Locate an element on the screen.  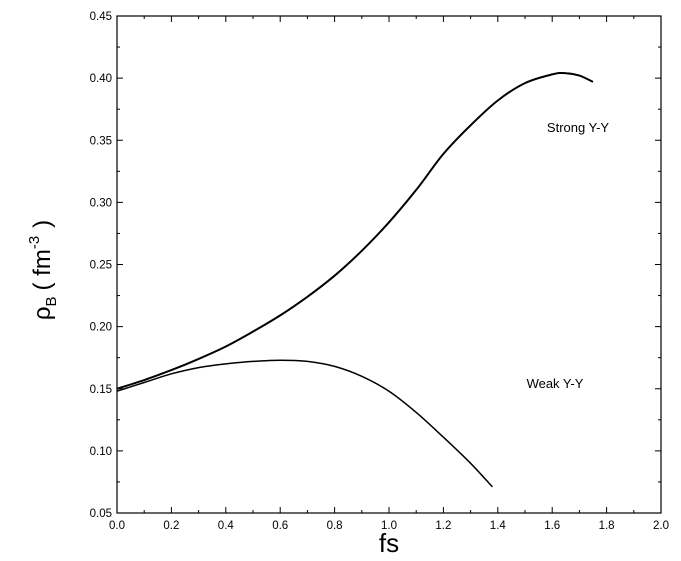
series-line-weak is located at coordinates (304, 423).